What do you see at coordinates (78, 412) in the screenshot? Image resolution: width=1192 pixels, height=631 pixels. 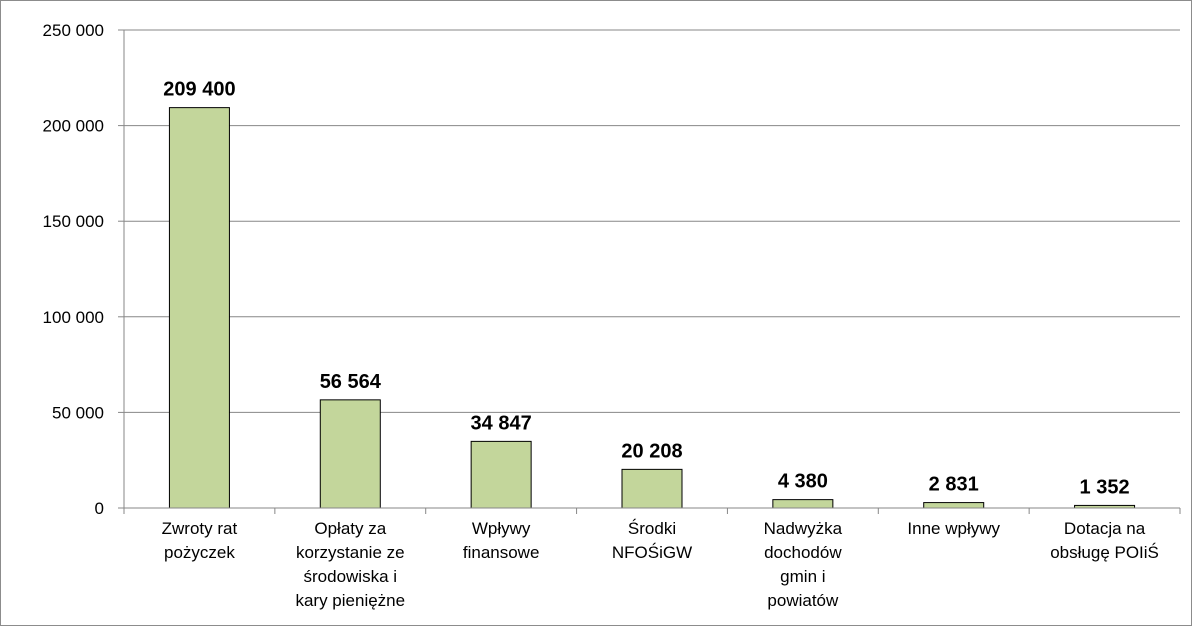 I see `y-tick-label: 50 000` at bounding box center [78, 412].